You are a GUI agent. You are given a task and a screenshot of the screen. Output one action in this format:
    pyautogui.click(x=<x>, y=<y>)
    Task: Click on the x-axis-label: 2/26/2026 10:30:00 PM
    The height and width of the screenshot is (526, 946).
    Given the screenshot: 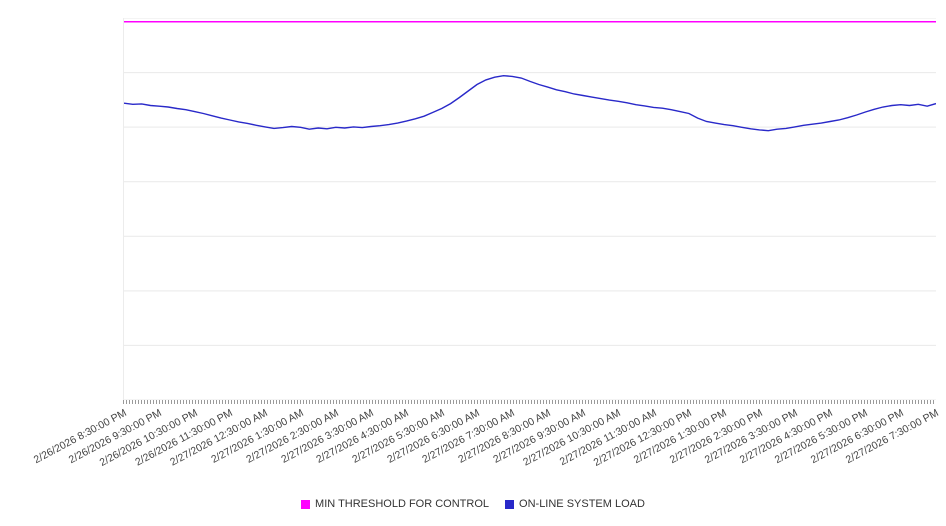 What is the action you would take?
    pyautogui.click(x=148, y=438)
    